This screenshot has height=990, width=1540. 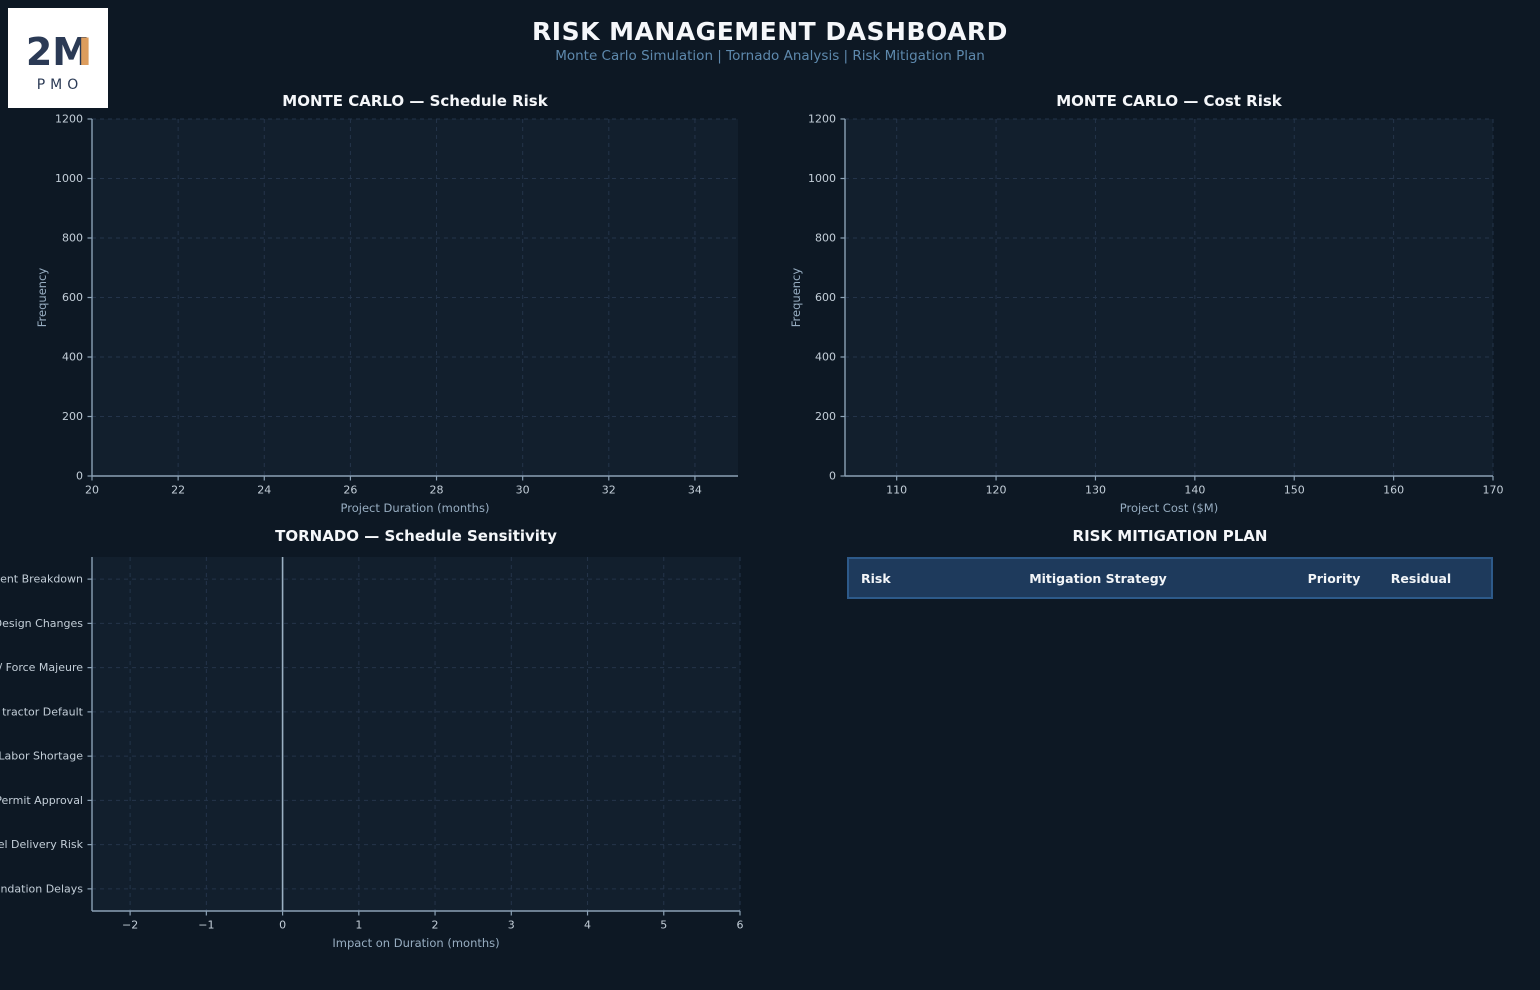 I want to click on x-tick-label: −2, so click(x=130, y=925).